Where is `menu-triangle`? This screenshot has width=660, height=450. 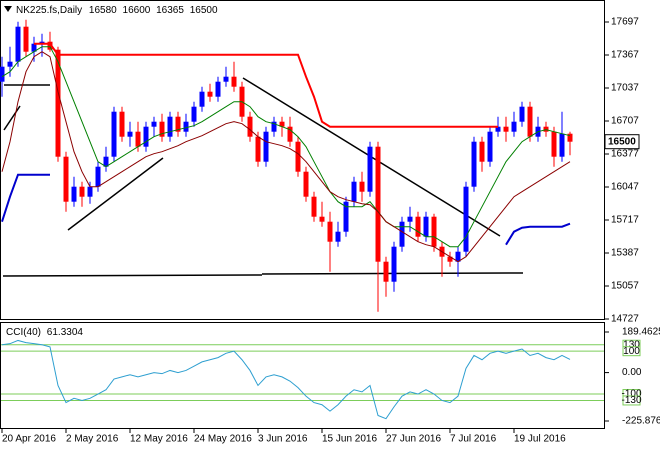 menu-triangle is located at coordinates (8, 9).